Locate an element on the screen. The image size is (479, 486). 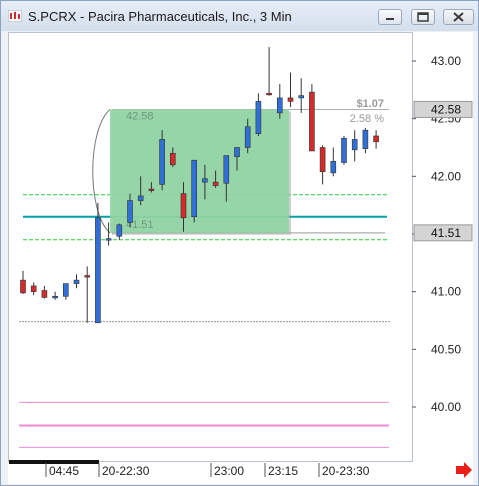
price-tag-upper: 42.58 is located at coordinates (446, 109).